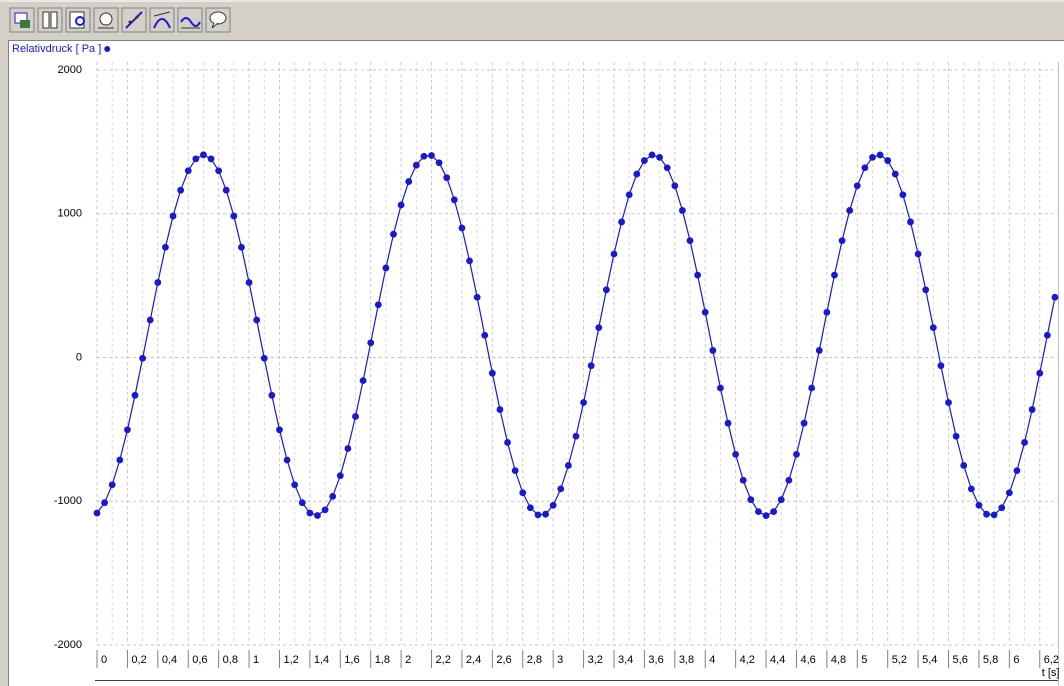 Image resolution: width=1064 pixels, height=686 pixels. Describe the element at coordinates (747, 660) in the screenshot. I see `x-tick-label: 4,2` at that location.